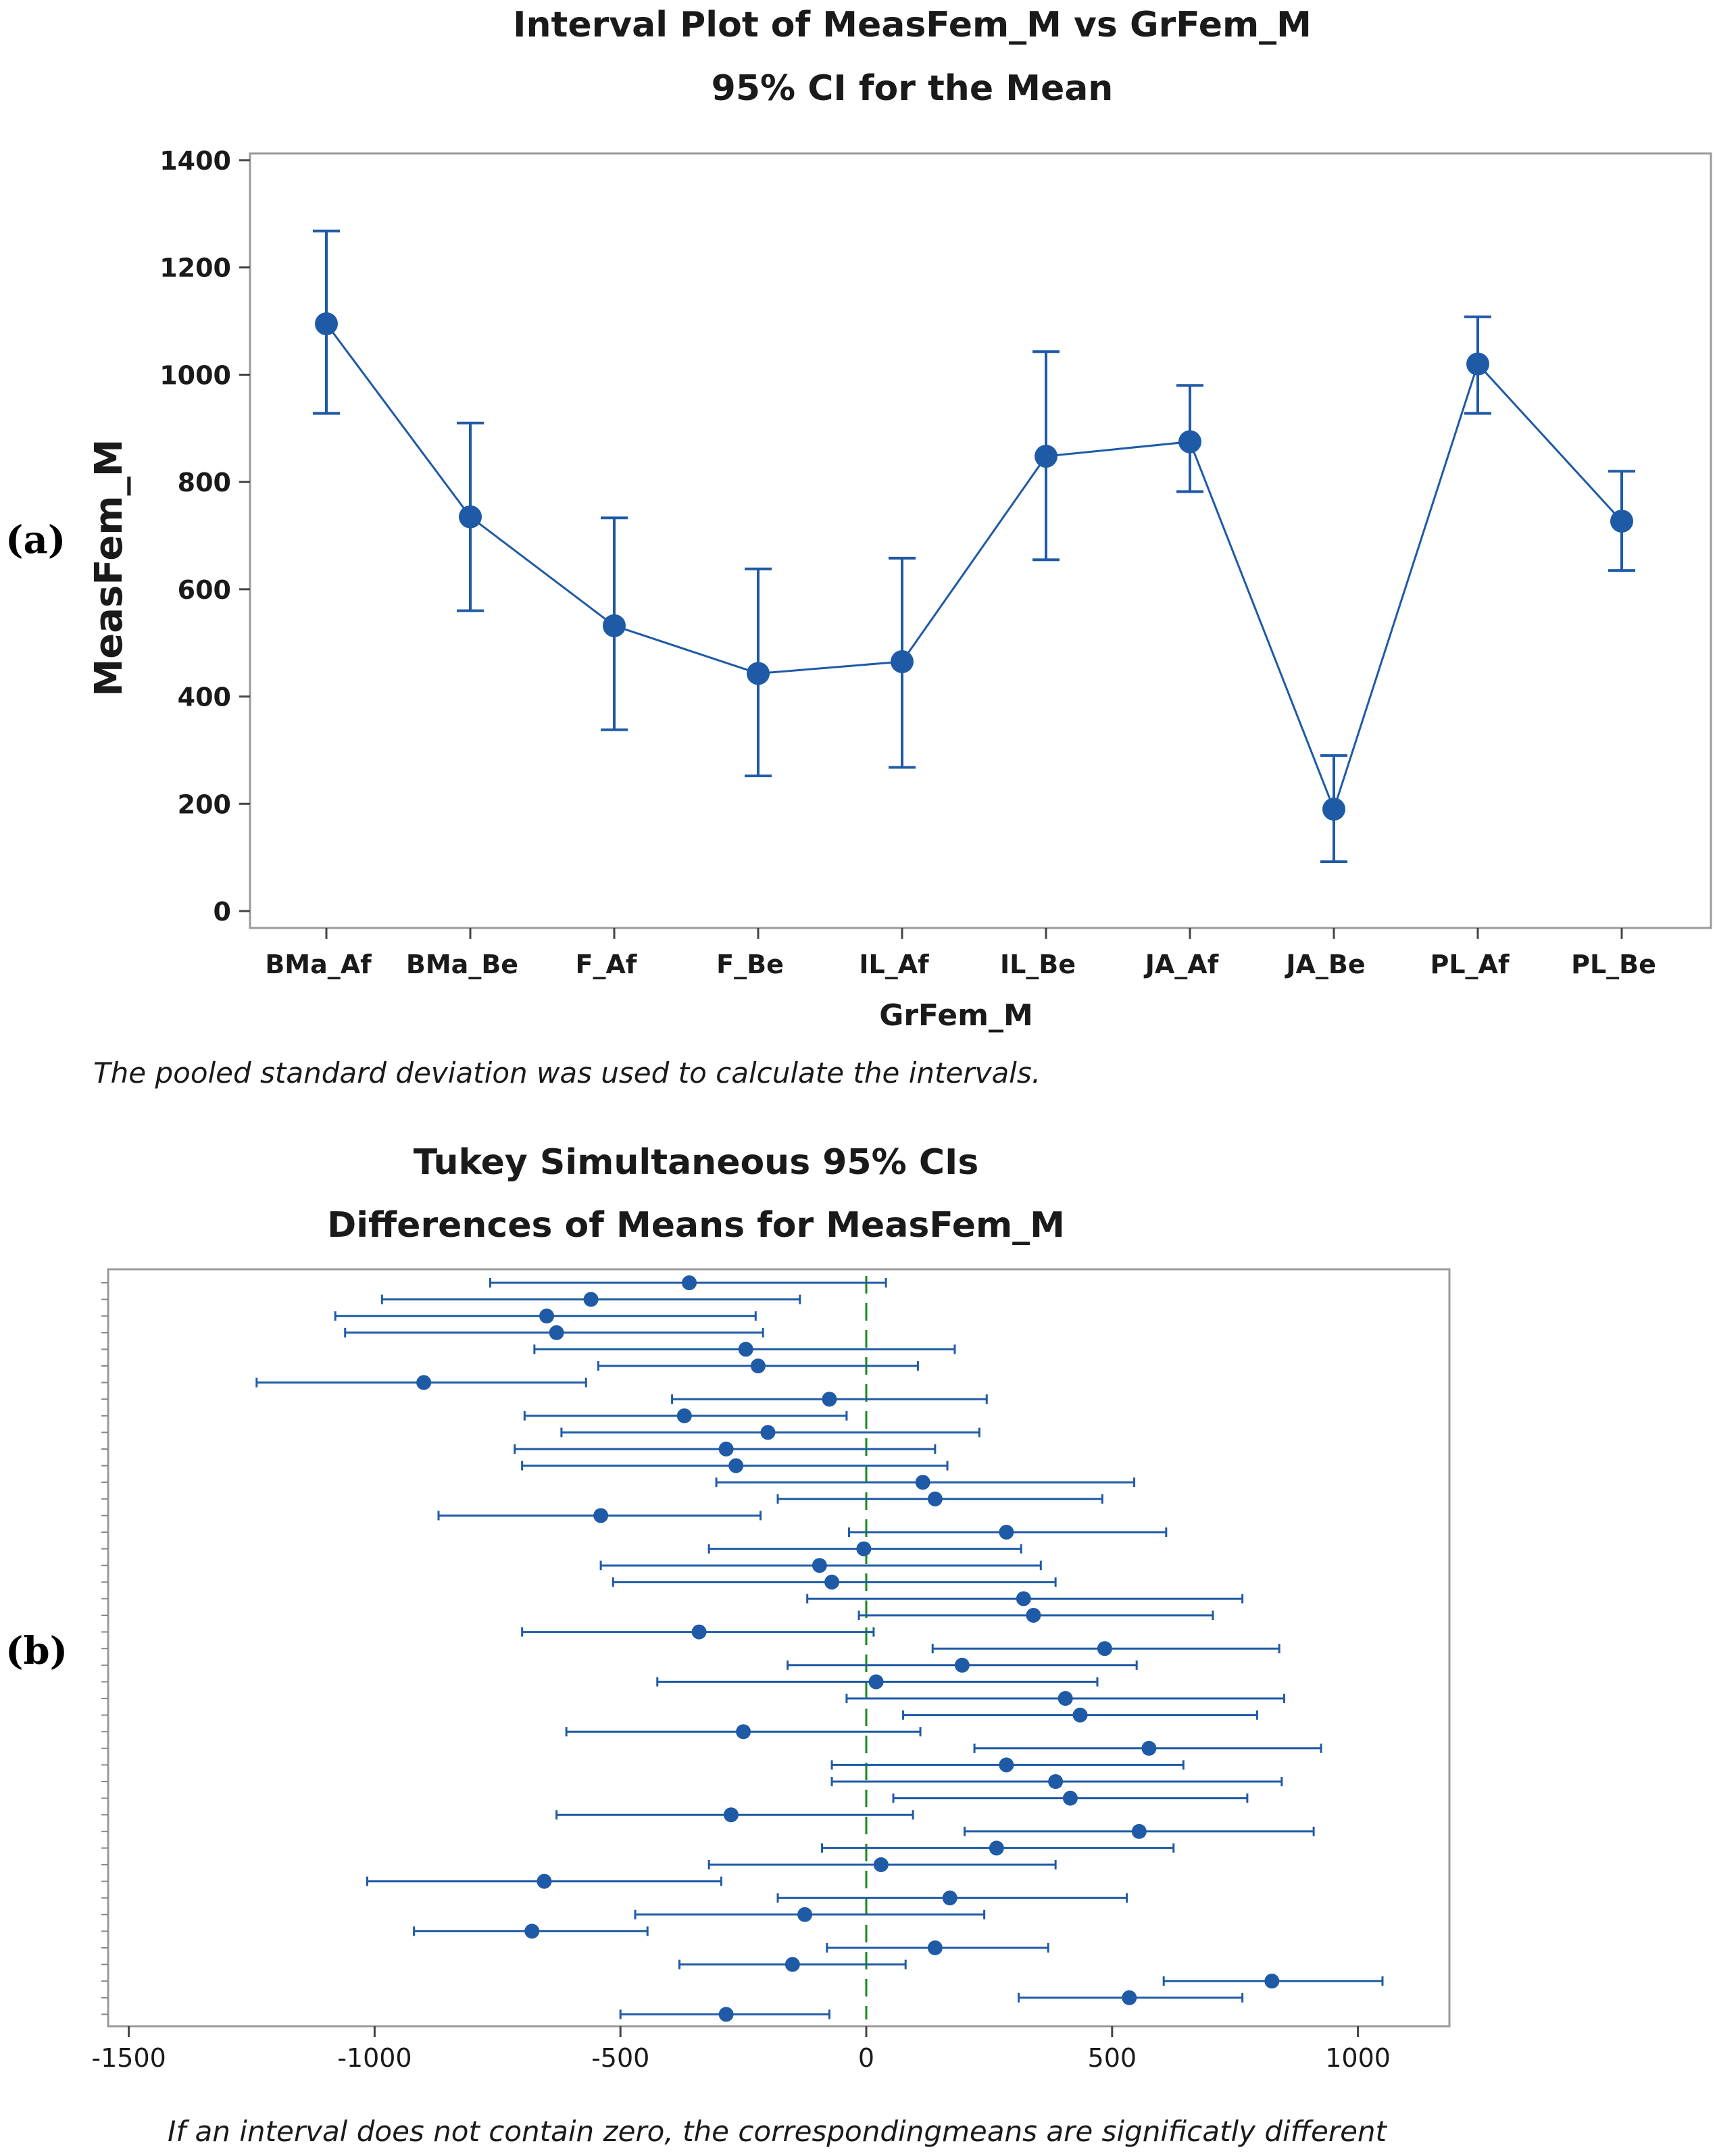 Image resolution: width=1717 pixels, height=2156 pixels. Describe the element at coordinates (374, 2058) in the screenshot. I see `x-tick-label: -1000` at that location.